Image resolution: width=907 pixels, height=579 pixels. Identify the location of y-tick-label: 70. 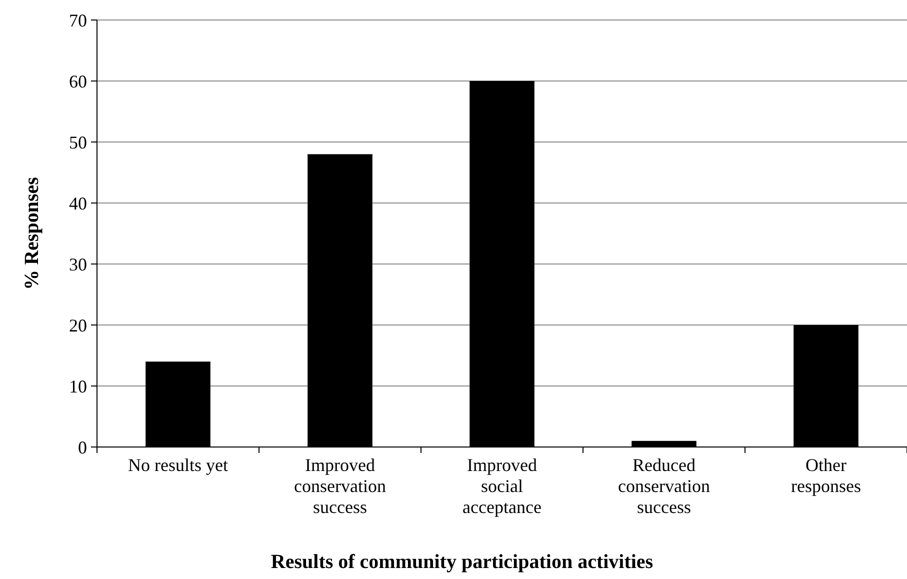
(78, 20).